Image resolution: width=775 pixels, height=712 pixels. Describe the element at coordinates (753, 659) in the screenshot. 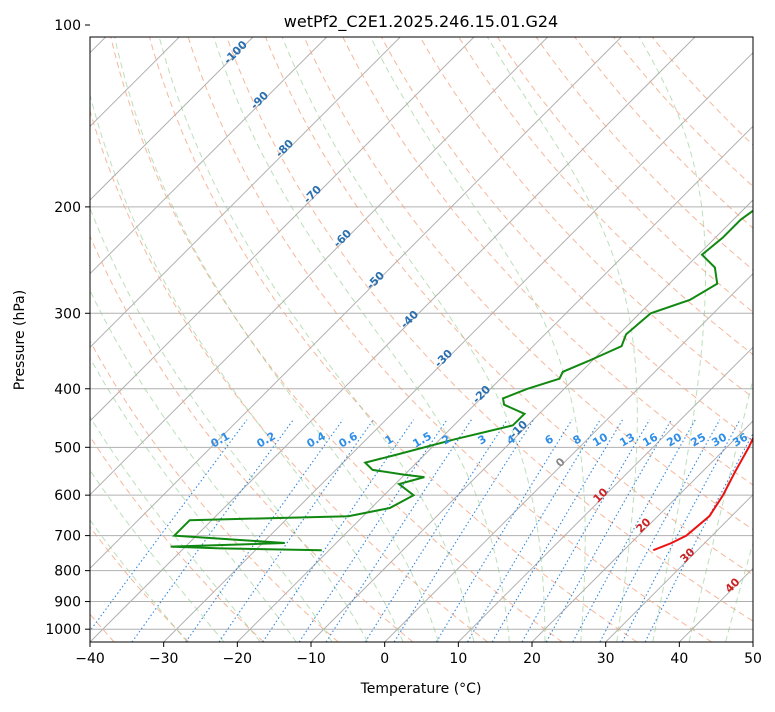

I see `x-tick-label: 50` at that location.